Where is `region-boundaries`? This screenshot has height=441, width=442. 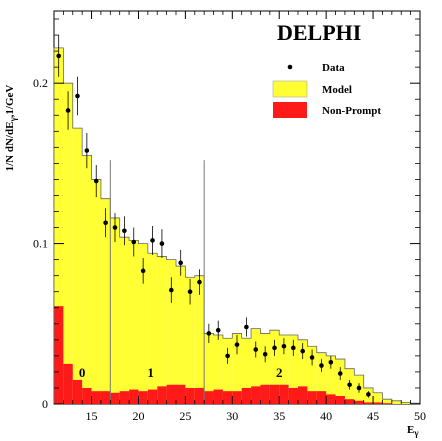 region-boundaries is located at coordinates (157, 282).